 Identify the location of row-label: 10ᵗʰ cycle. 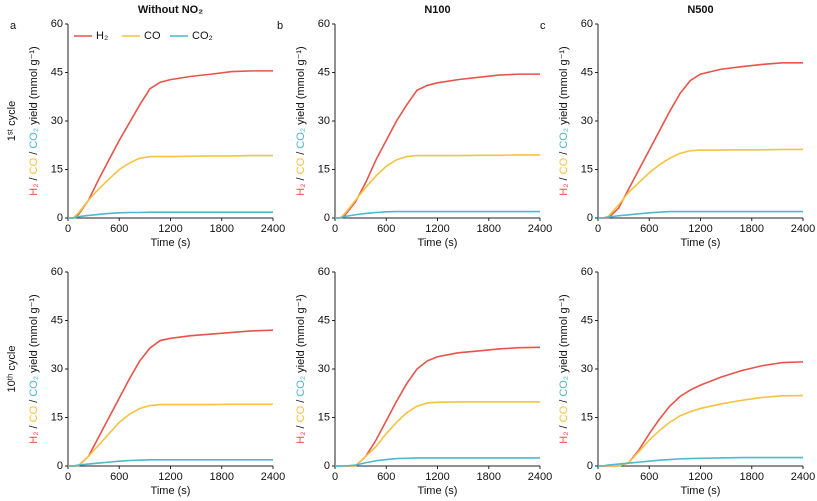
(12, 369).